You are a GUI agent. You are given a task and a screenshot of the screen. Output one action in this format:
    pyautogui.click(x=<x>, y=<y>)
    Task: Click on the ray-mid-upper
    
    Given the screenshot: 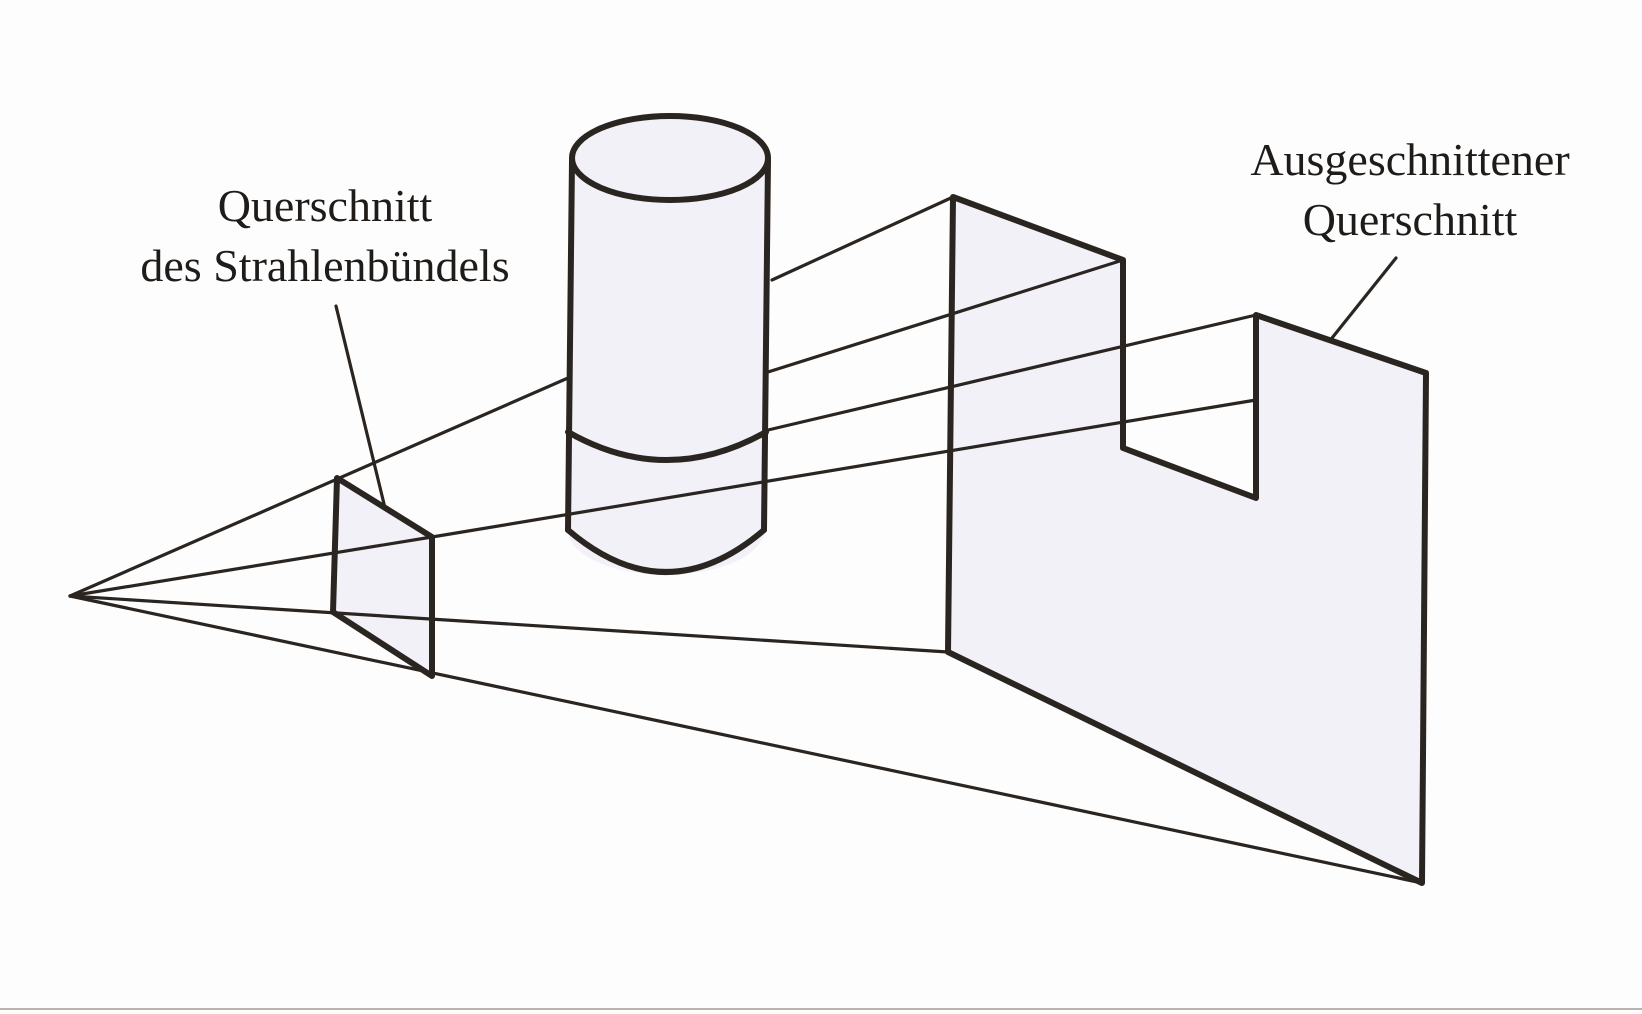 What is the action you would take?
    pyautogui.click(x=251, y=566)
    